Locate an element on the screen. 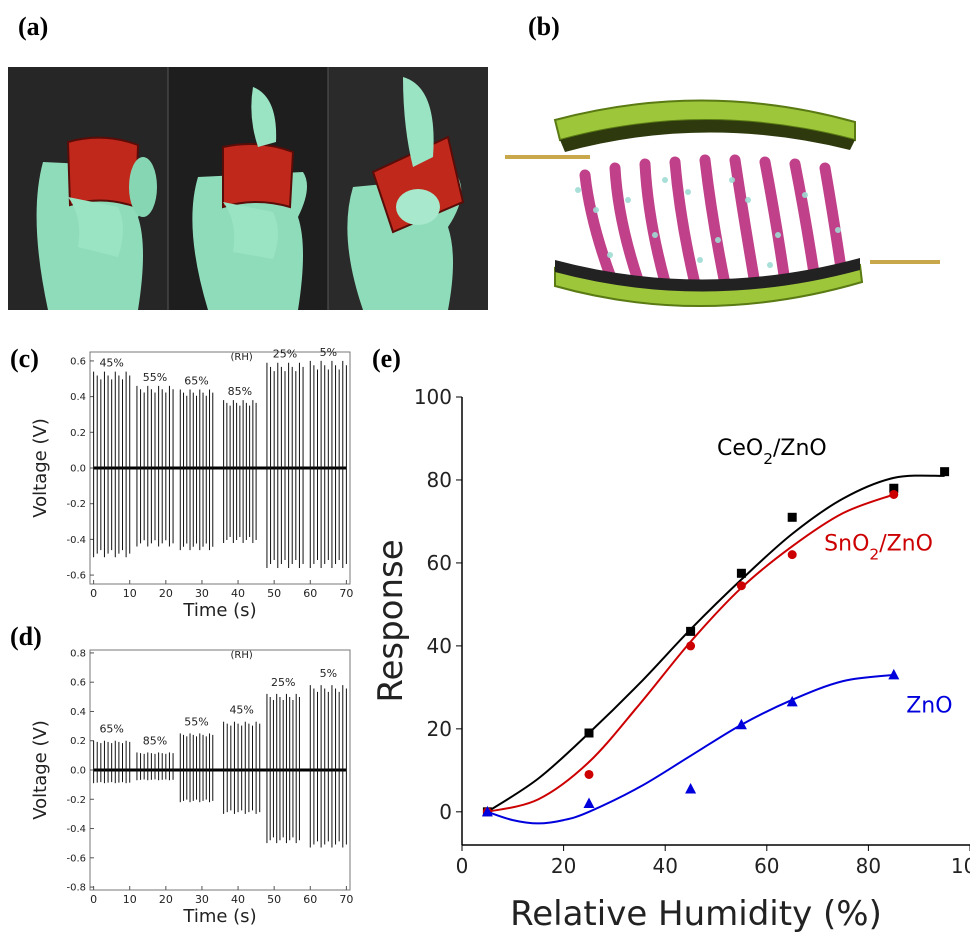  panel-label-a: (a) is located at coordinates (33, 26).